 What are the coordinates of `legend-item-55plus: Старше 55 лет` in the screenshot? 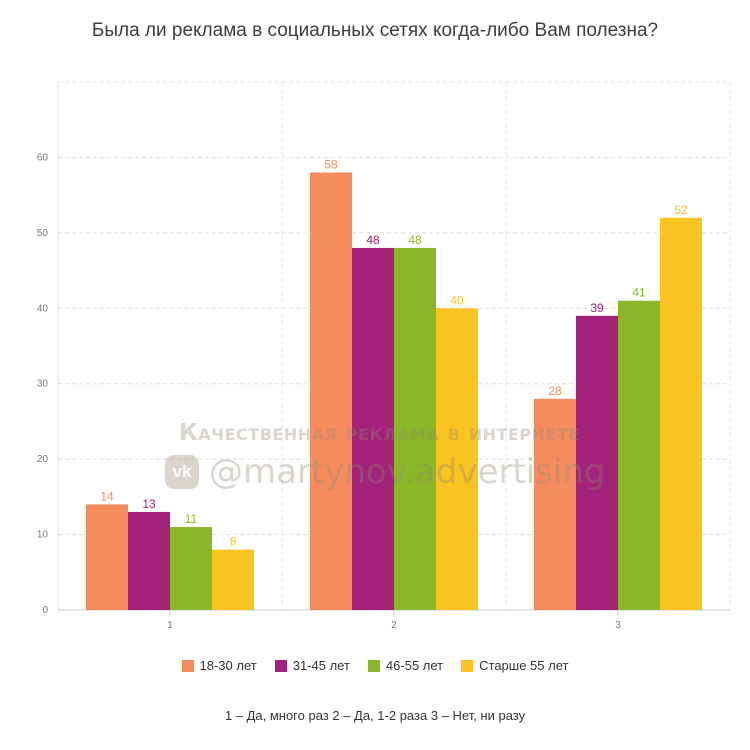 It's located at (514, 665).